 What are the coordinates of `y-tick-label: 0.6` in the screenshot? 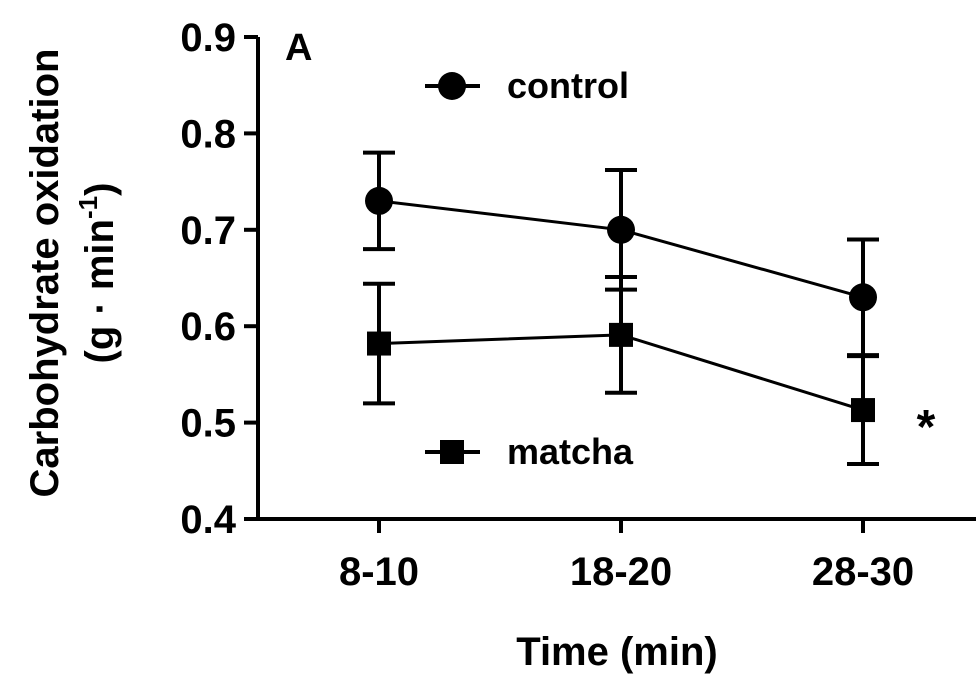 It's located at (208, 327).